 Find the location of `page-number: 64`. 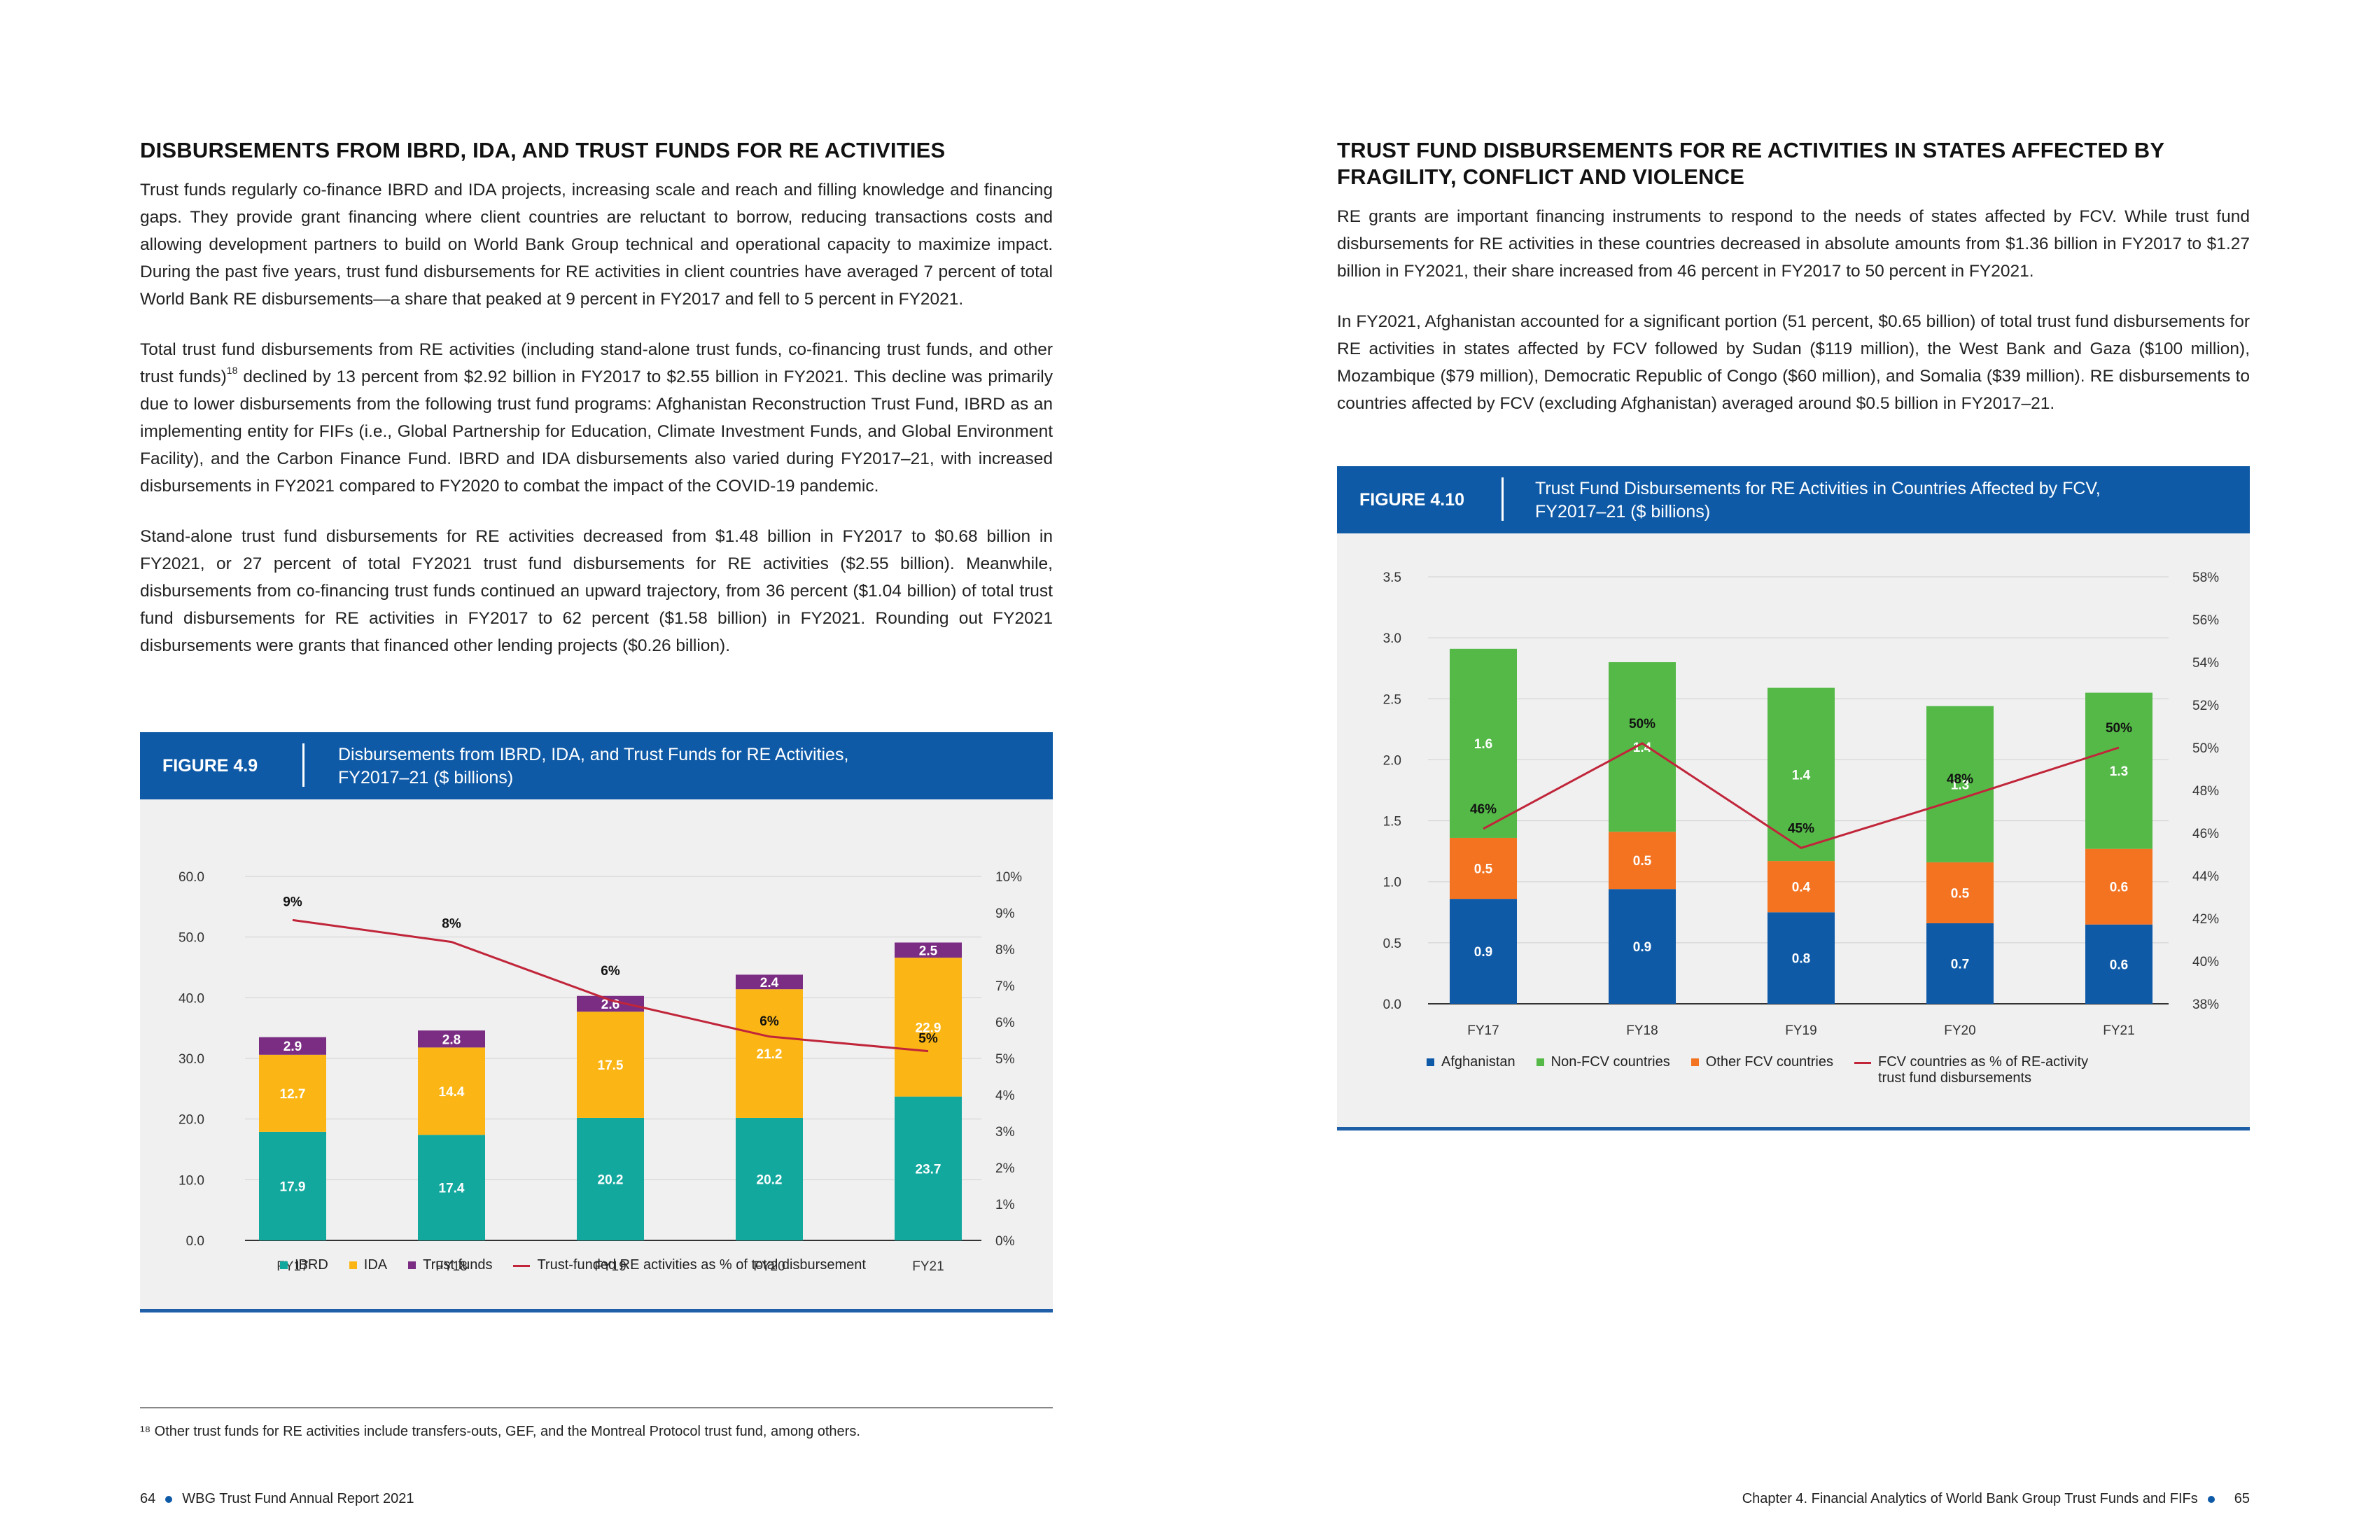

page-number: 64 is located at coordinates (148, 1498).